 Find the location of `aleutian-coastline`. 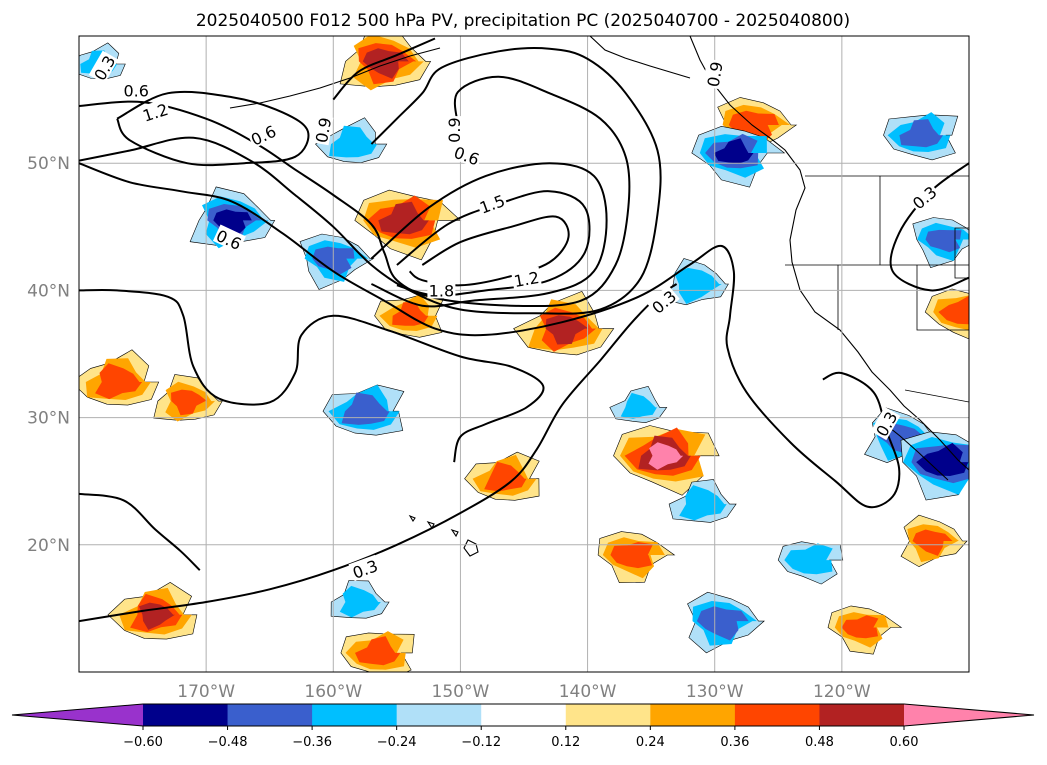

aleutian-coastline is located at coordinates (335, 78).